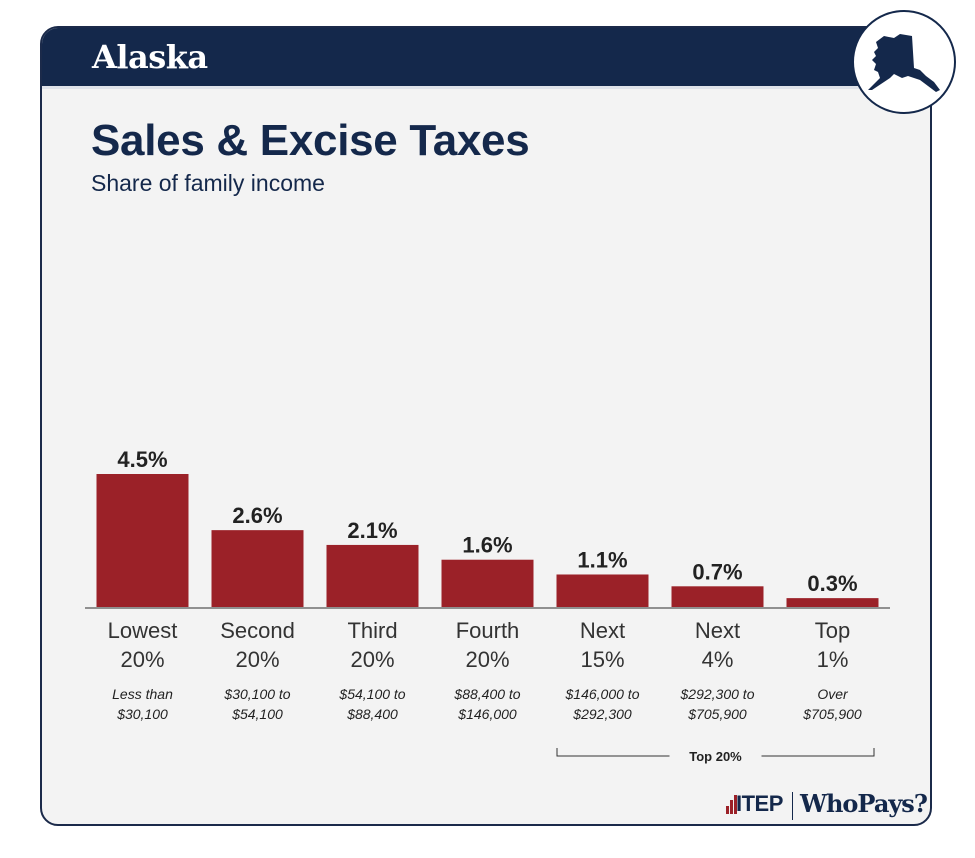  Describe the element at coordinates (142, 459) in the screenshot. I see `bar-value-label: 4.5%` at that location.